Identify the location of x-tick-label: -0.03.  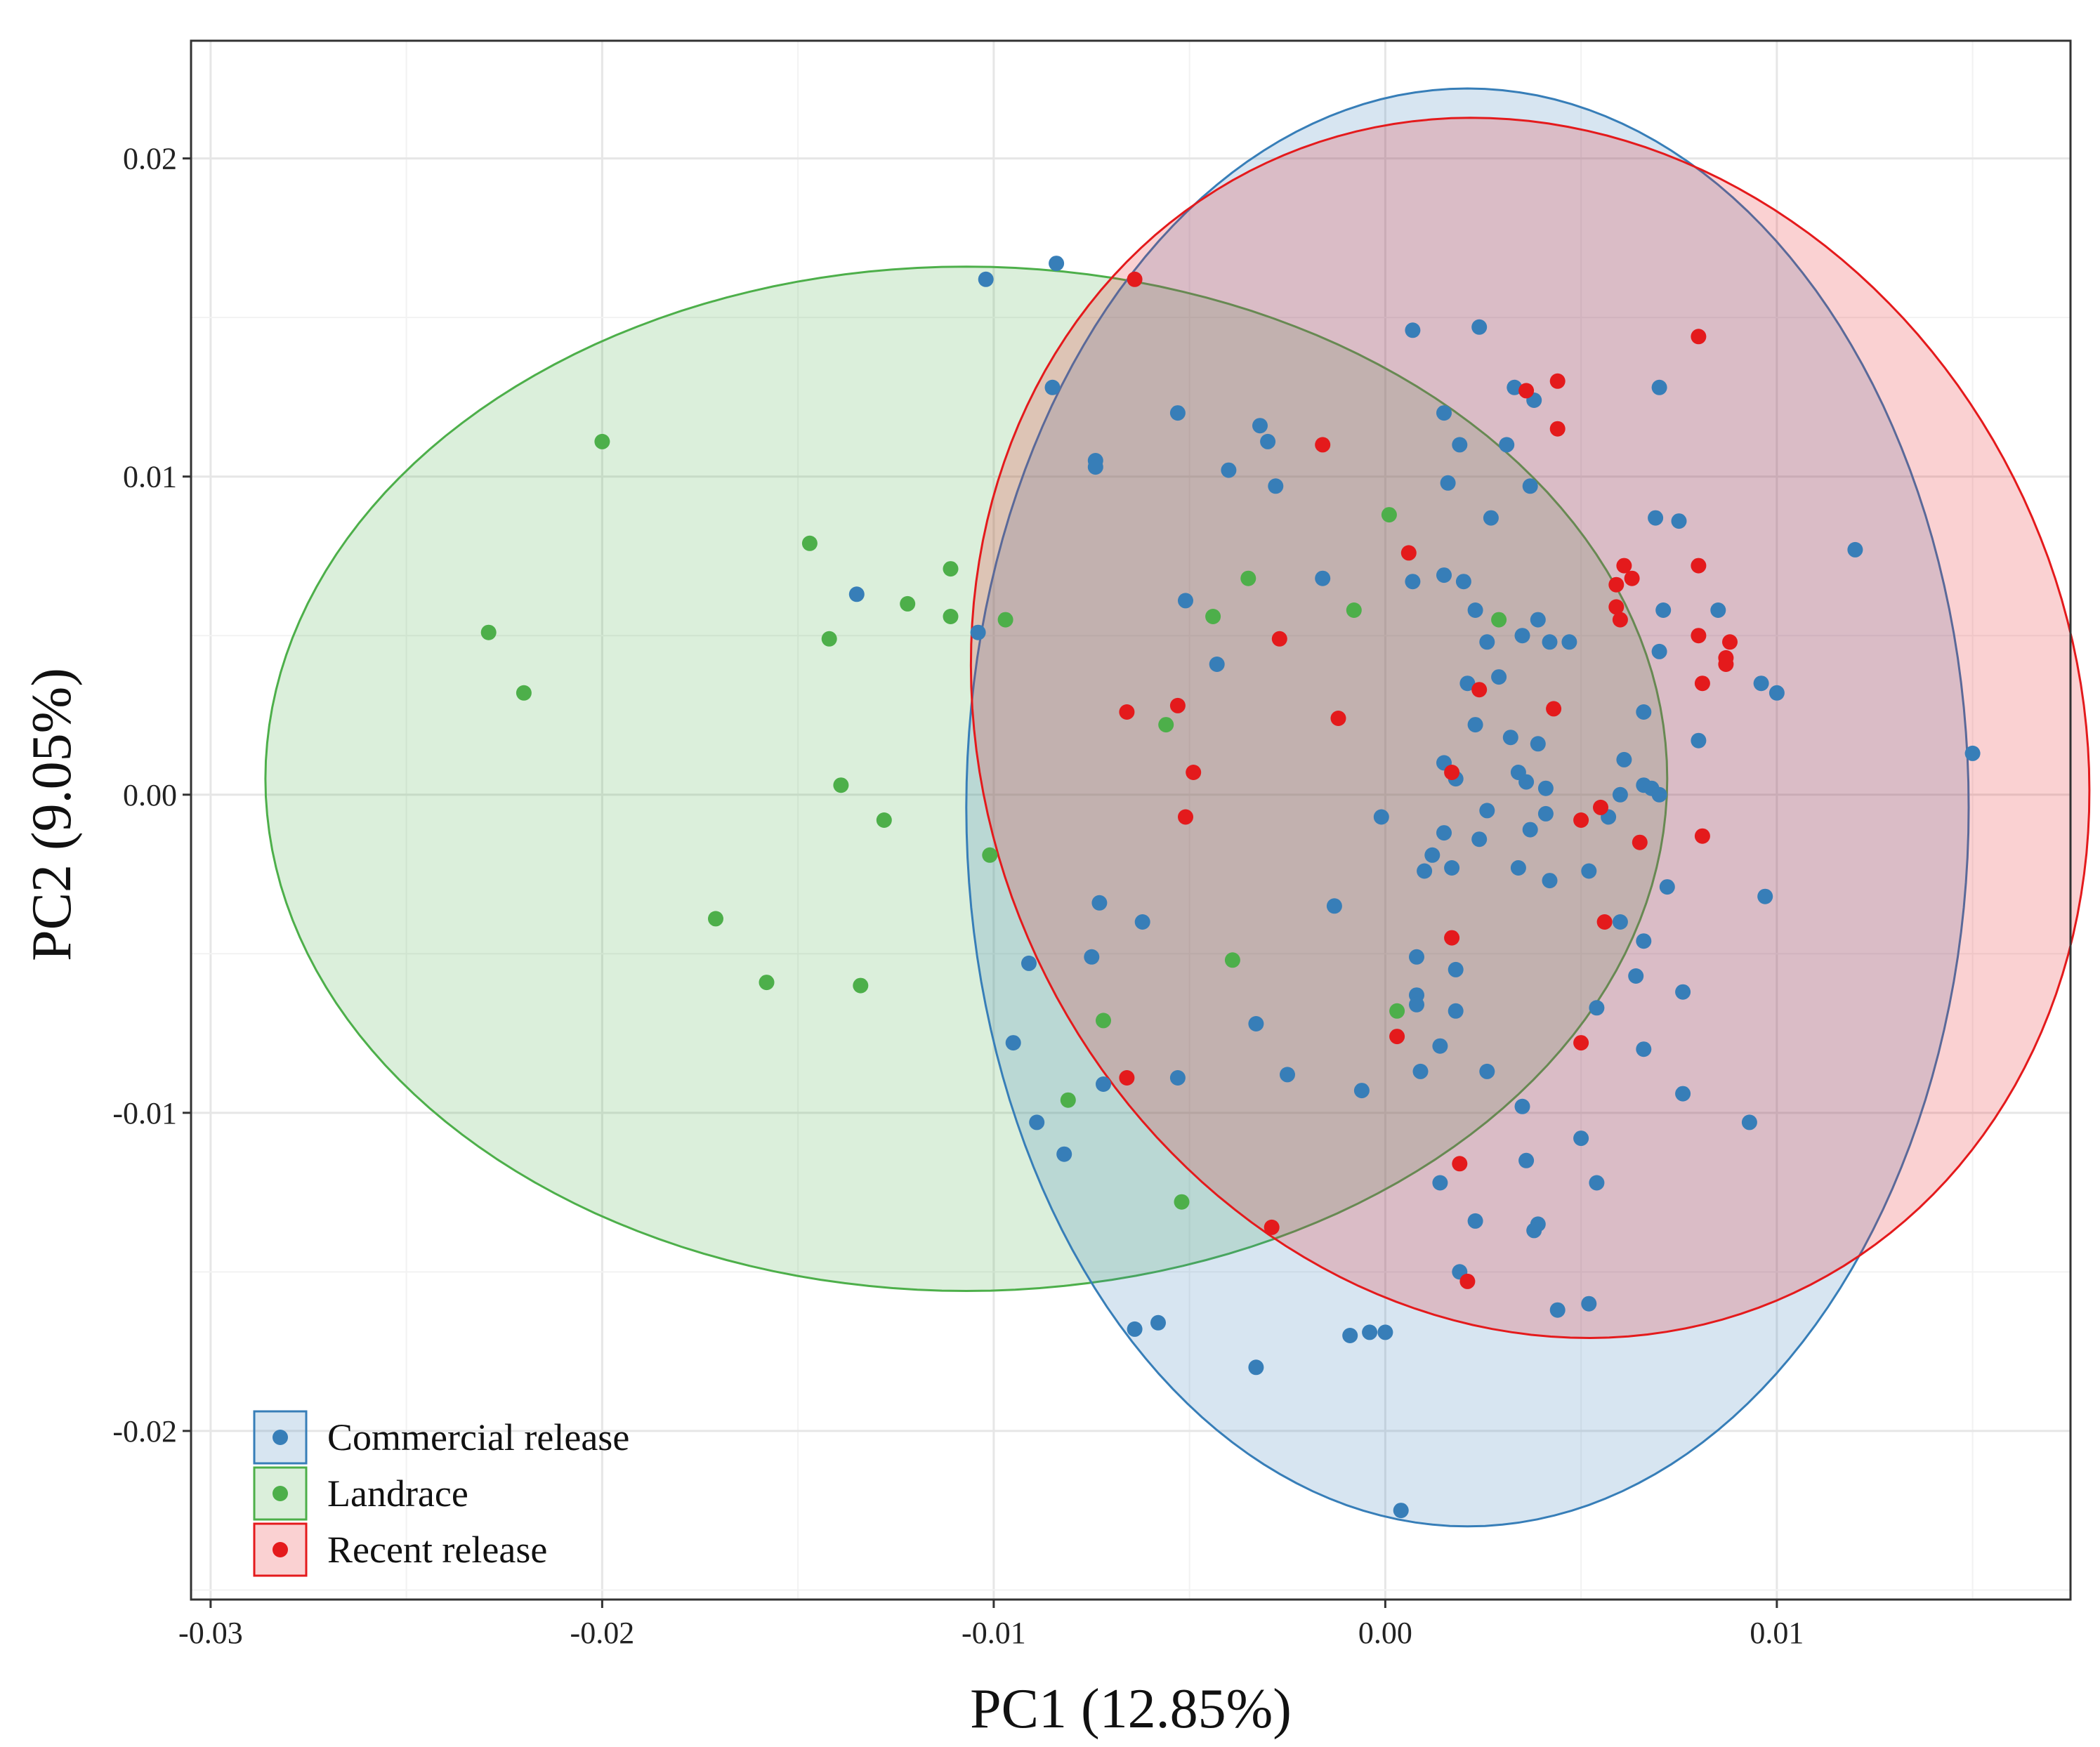
(210, 1633).